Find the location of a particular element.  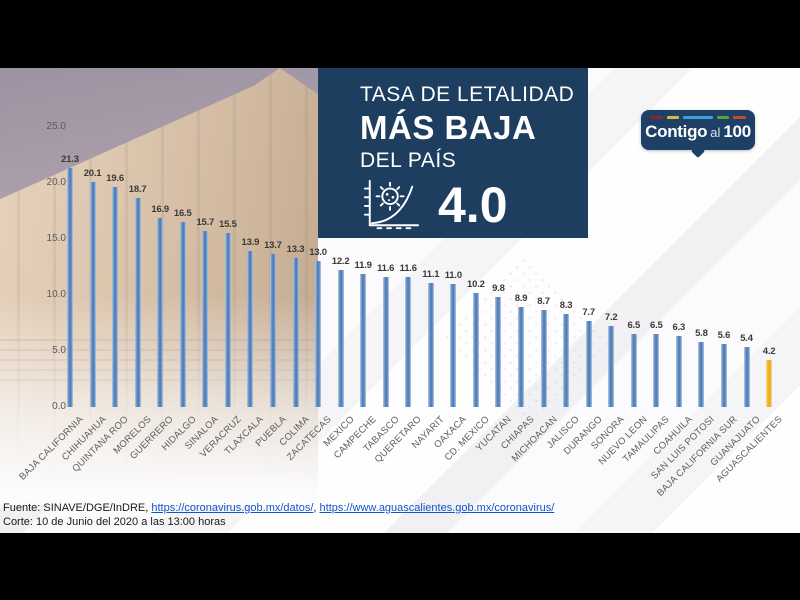

bar-value-label: 21.3 is located at coordinates (70, 160).